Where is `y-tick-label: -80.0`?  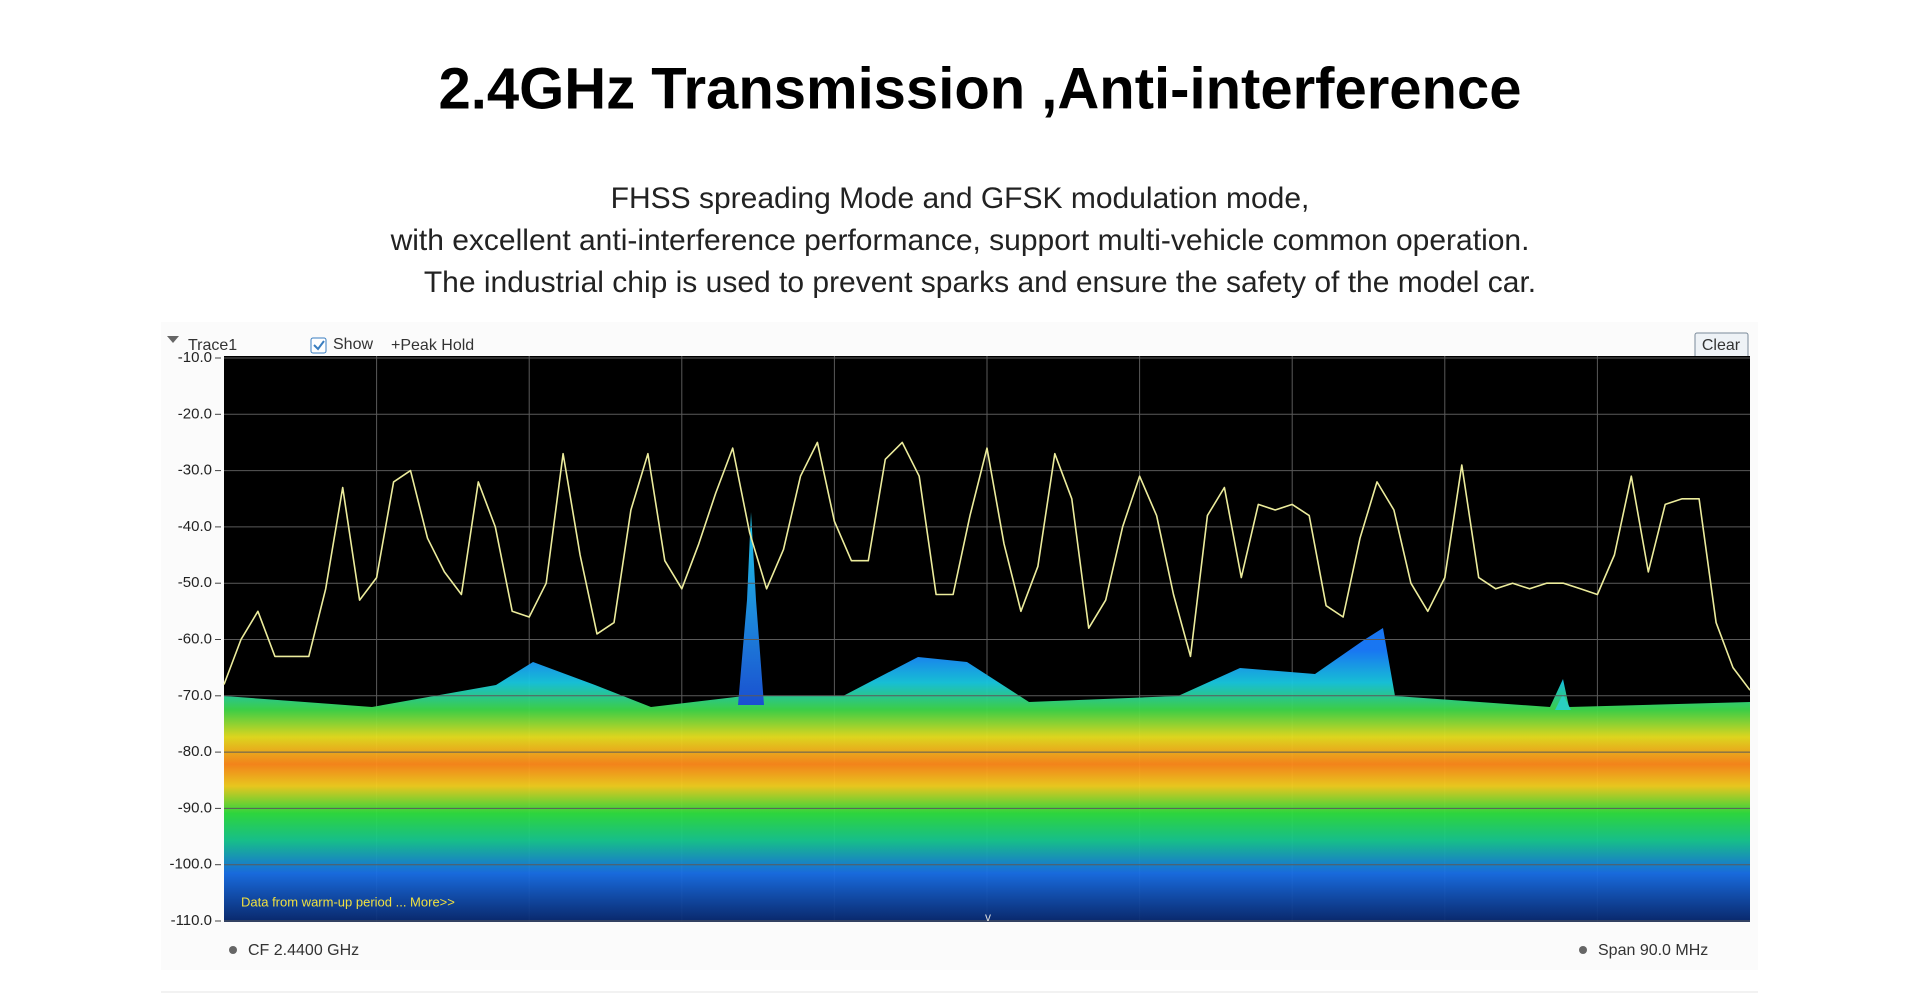
y-tick-label: -80.0 is located at coordinates (195, 751).